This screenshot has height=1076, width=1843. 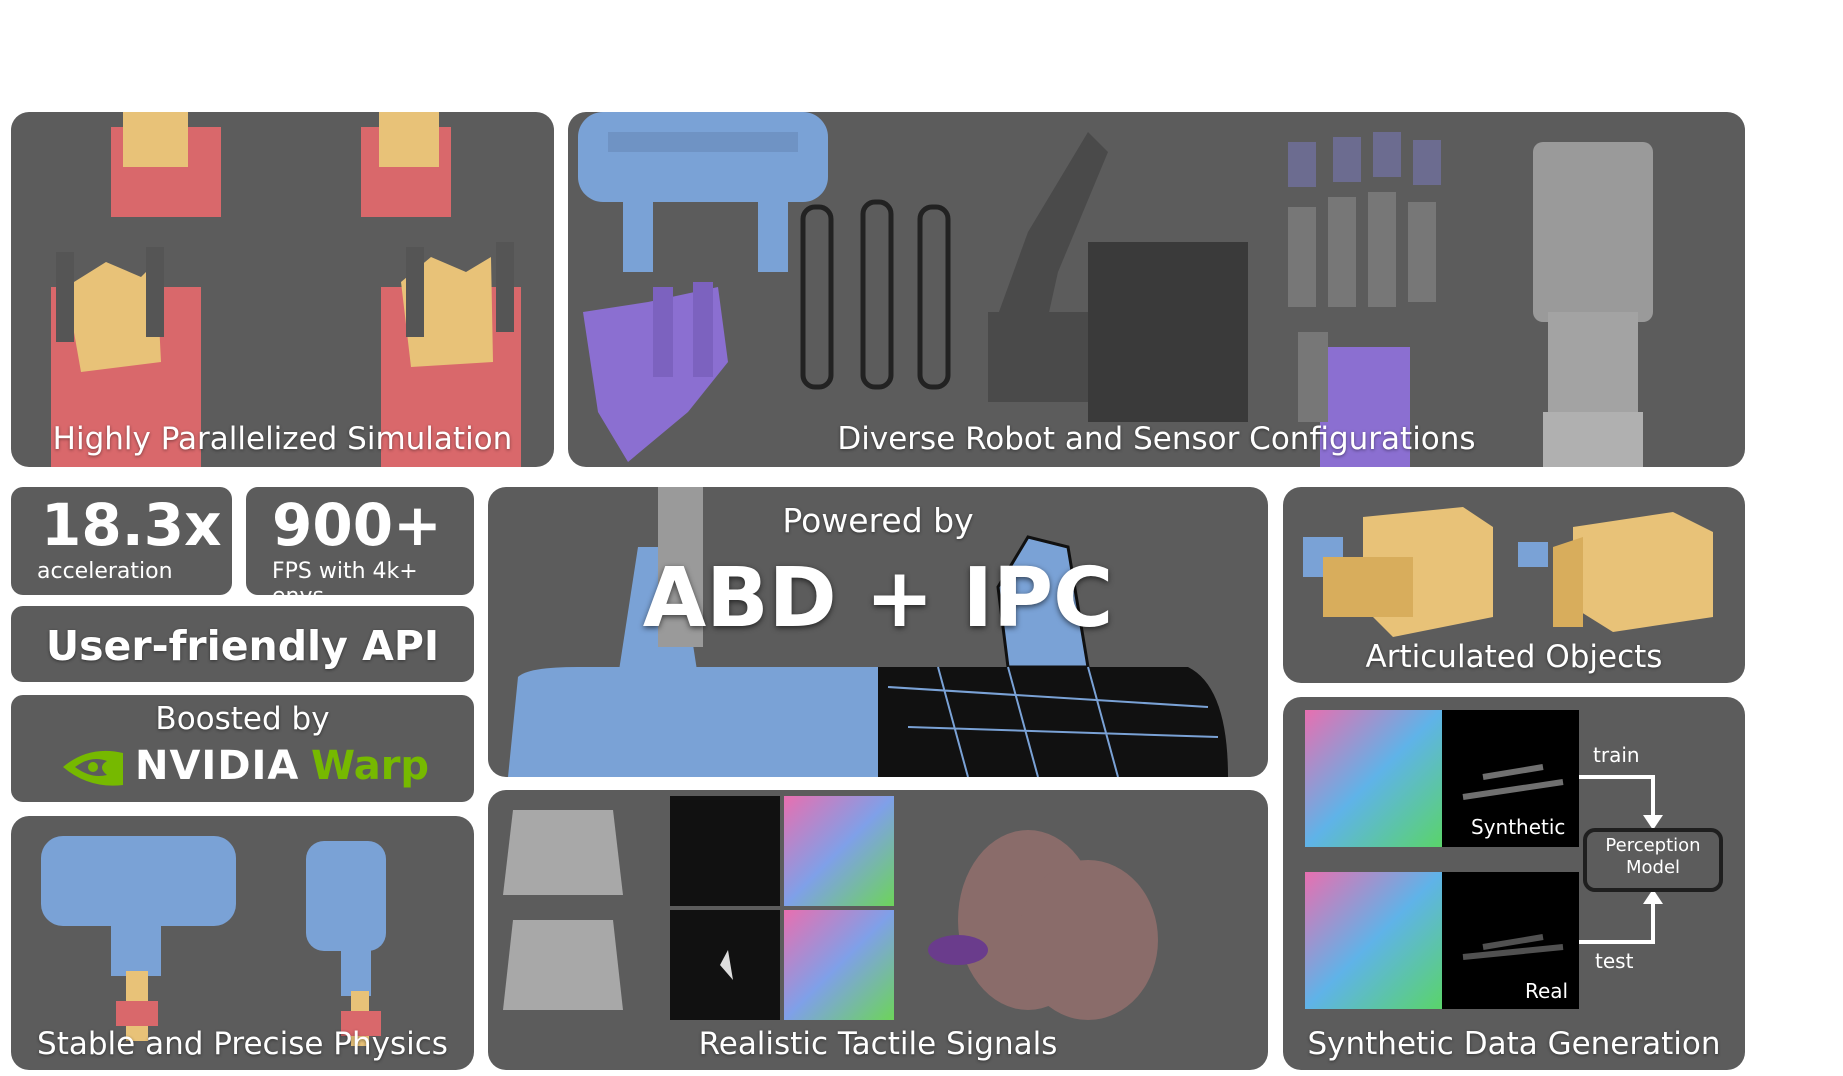 I want to click on synthetic-image-label: Synthetic, so click(x=1518, y=827).